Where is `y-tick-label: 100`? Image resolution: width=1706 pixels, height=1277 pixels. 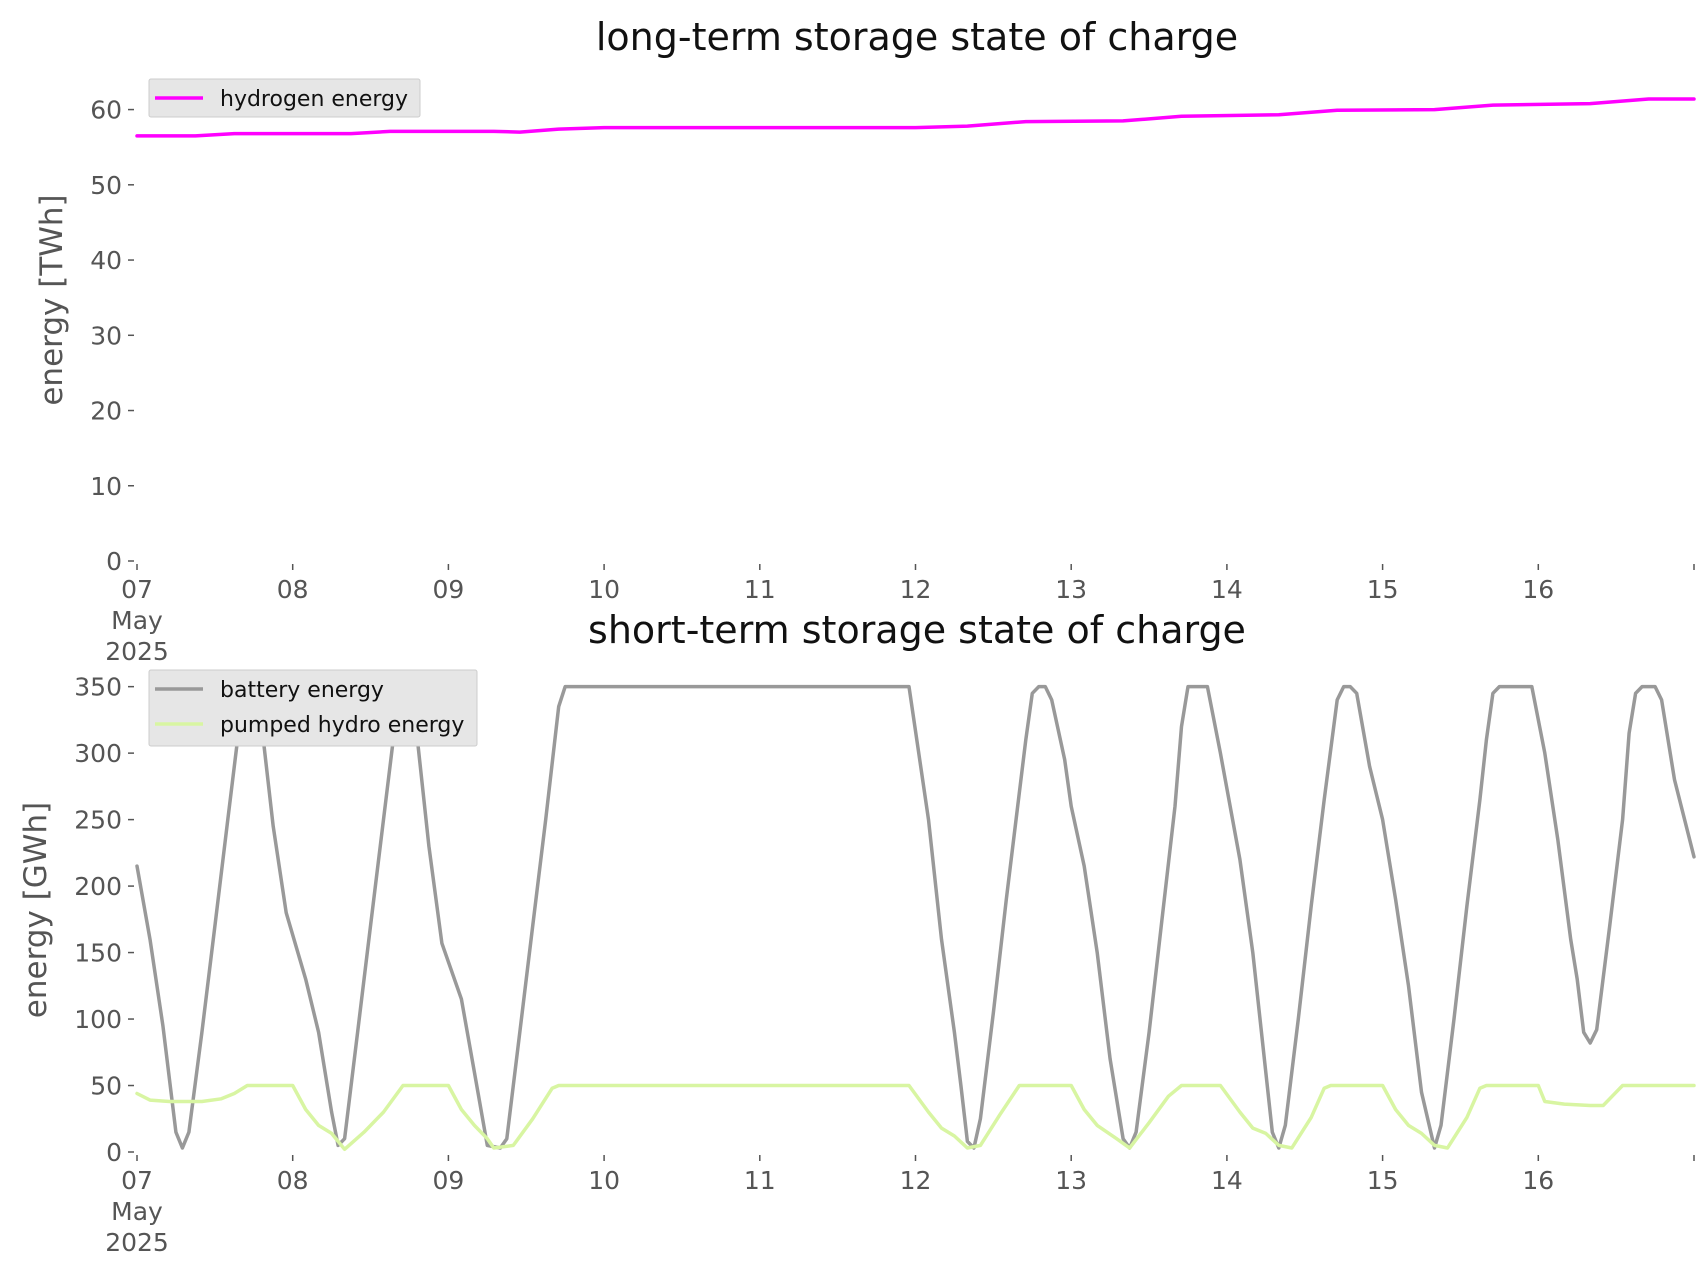
y-tick-label: 100 is located at coordinates (98, 1019).